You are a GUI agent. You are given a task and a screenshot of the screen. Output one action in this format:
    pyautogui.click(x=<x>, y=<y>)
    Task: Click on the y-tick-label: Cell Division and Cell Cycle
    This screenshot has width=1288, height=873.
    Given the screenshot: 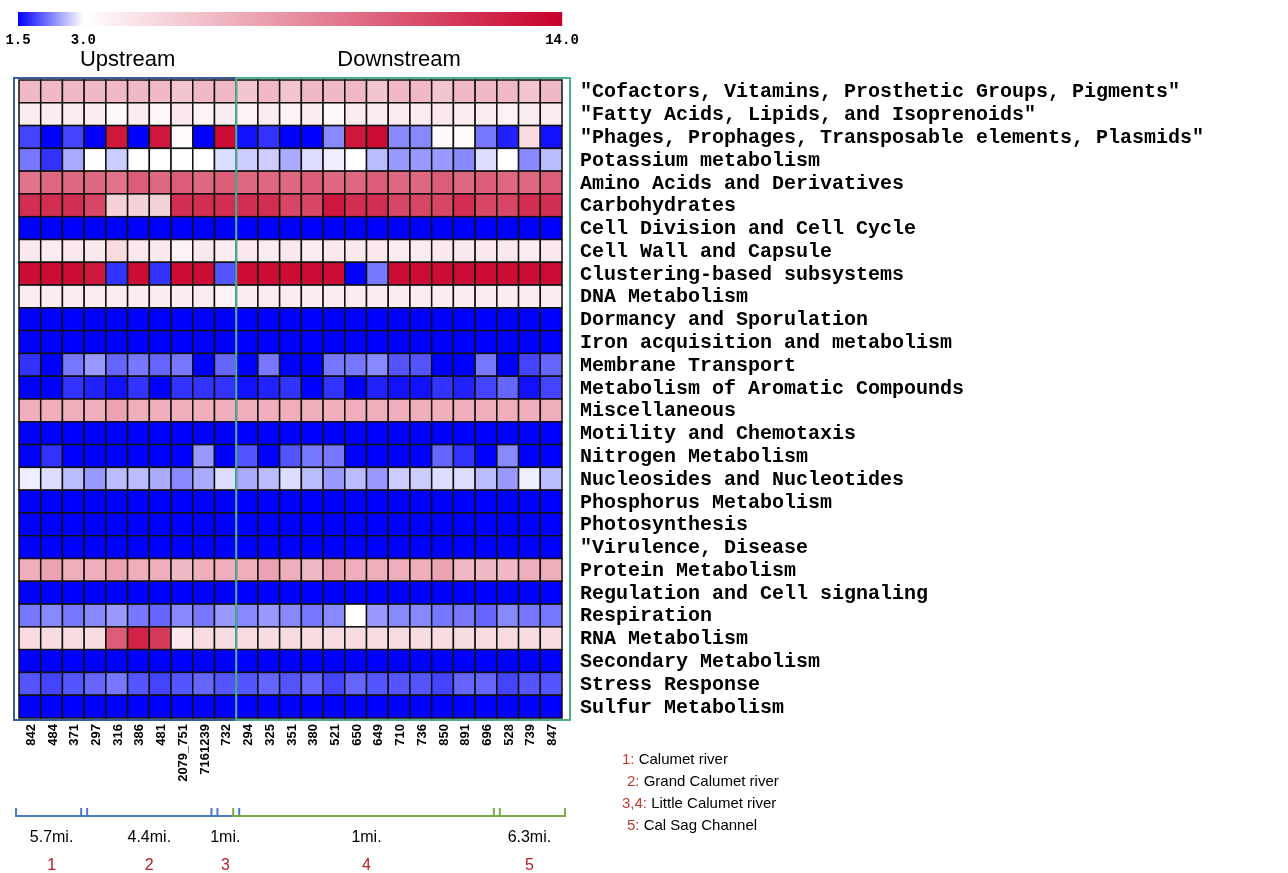 What is the action you would take?
    pyautogui.click(x=748, y=229)
    